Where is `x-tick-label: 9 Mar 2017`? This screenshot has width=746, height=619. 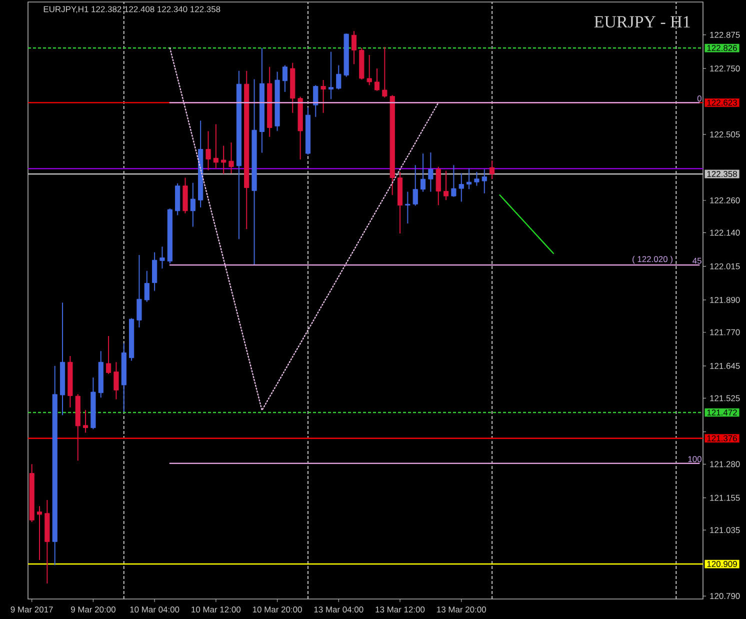 x-tick-label: 9 Mar 2017 is located at coordinates (31, 609).